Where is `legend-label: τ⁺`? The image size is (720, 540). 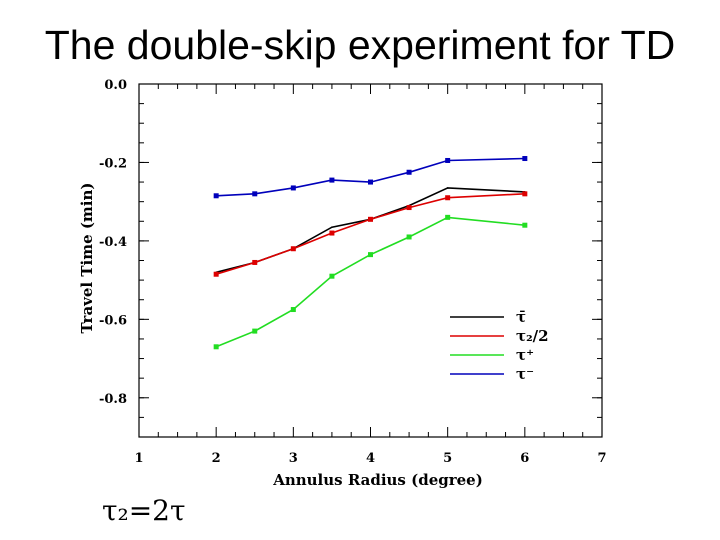 legend-label: τ⁺ is located at coordinates (525, 355).